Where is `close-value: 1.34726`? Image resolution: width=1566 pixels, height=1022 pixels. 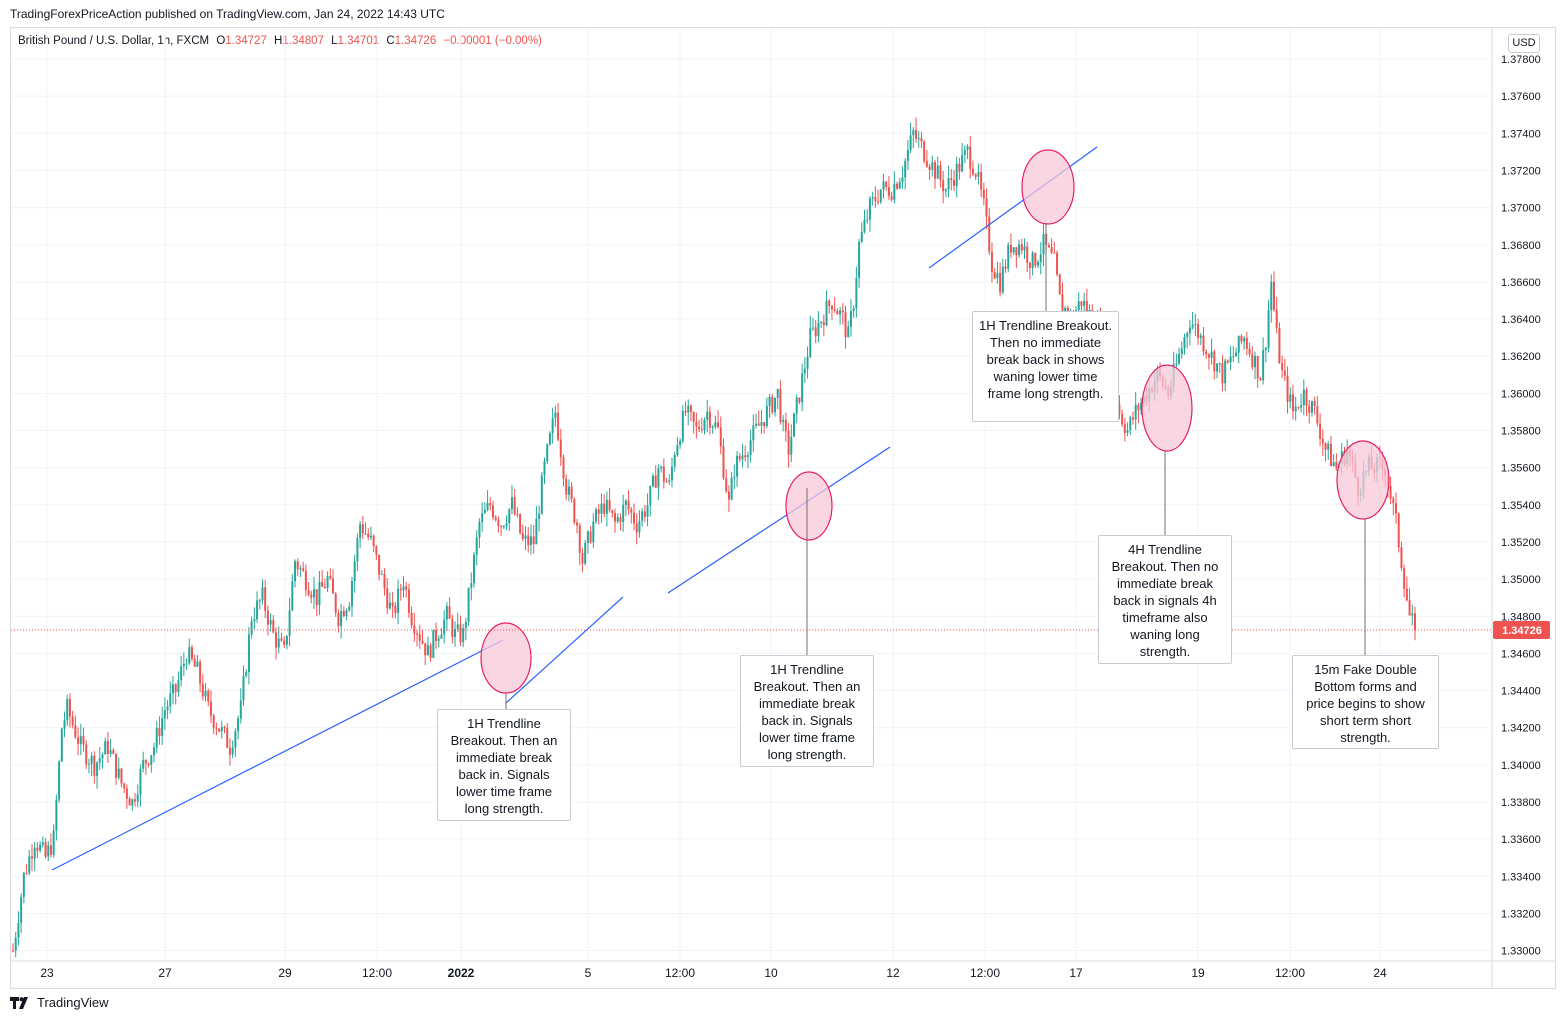
close-value: 1.34726 is located at coordinates (415, 41).